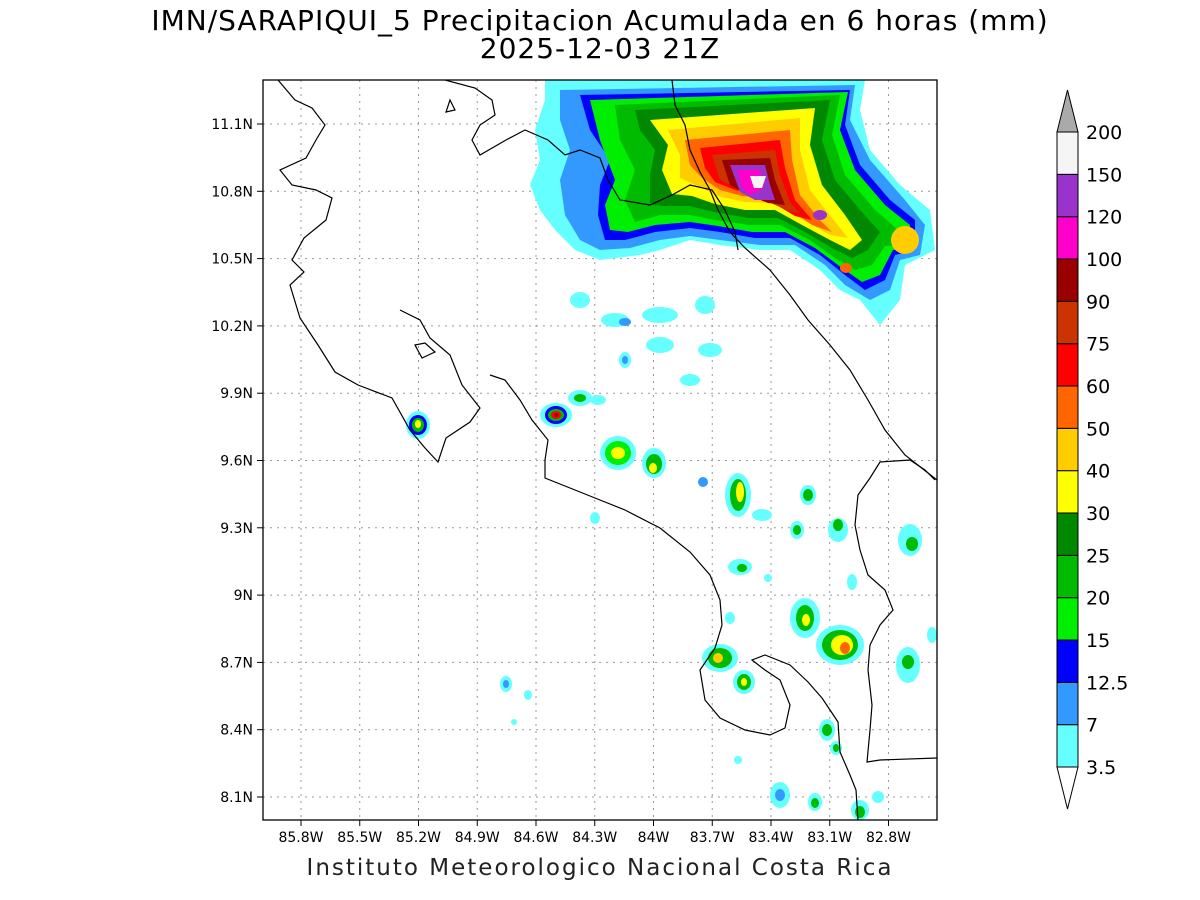  Describe the element at coordinates (594, 838) in the screenshot. I see `x-tick-label: 84.3W` at that location.